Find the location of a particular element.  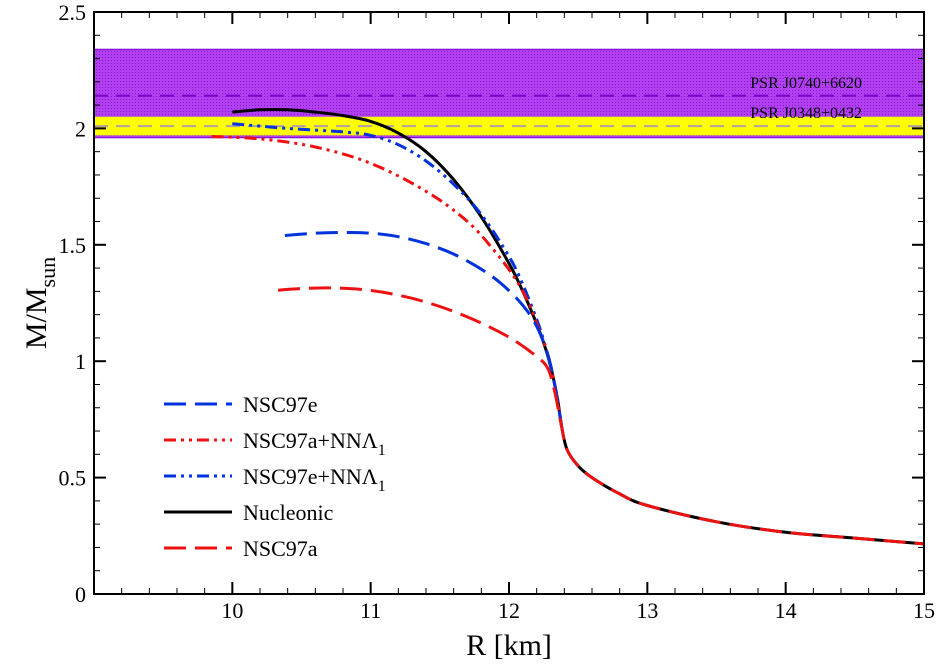

legend-label-main: NSC97a is located at coordinates (280, 548).